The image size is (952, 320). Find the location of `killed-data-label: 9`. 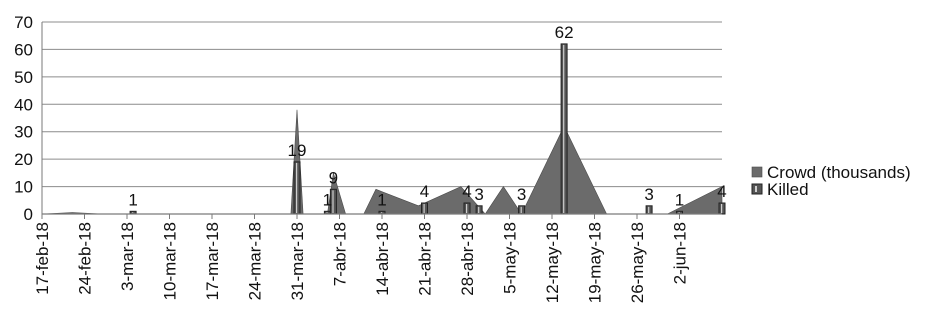

killed-data-label: 9 is located at coordinates (333, 177).